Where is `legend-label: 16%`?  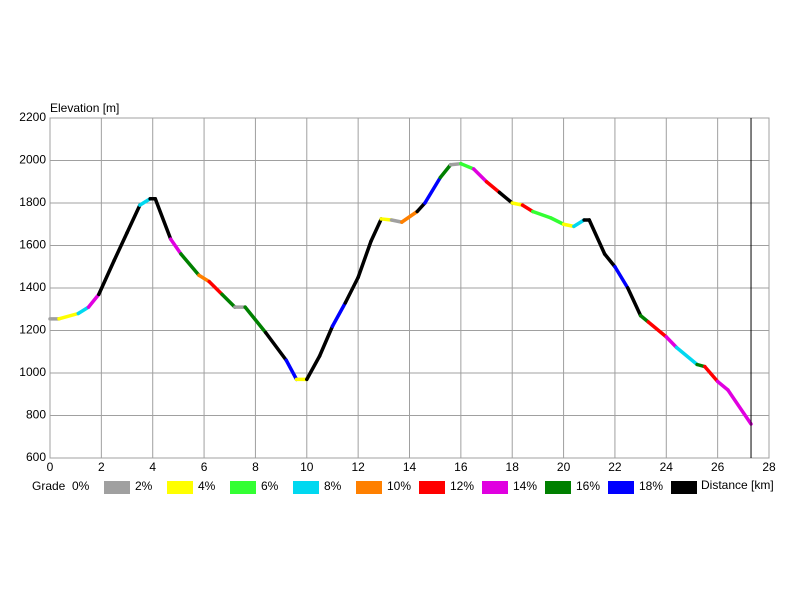 legend-label: 16% is located at coordinates (588, 486).